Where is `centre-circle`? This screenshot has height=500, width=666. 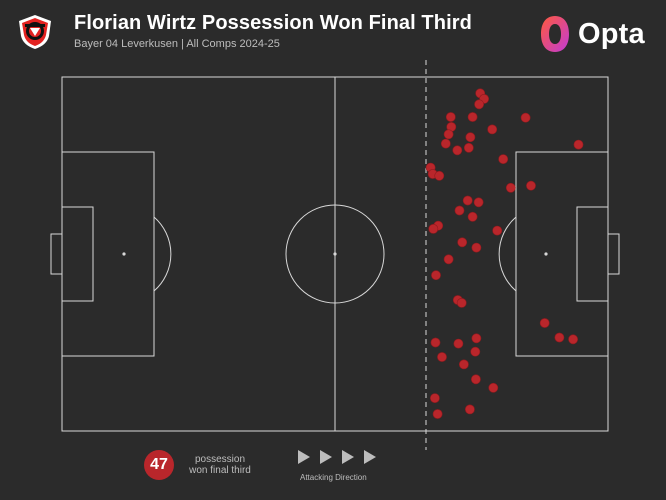
centre-circle is located at coordinates (335, 254).